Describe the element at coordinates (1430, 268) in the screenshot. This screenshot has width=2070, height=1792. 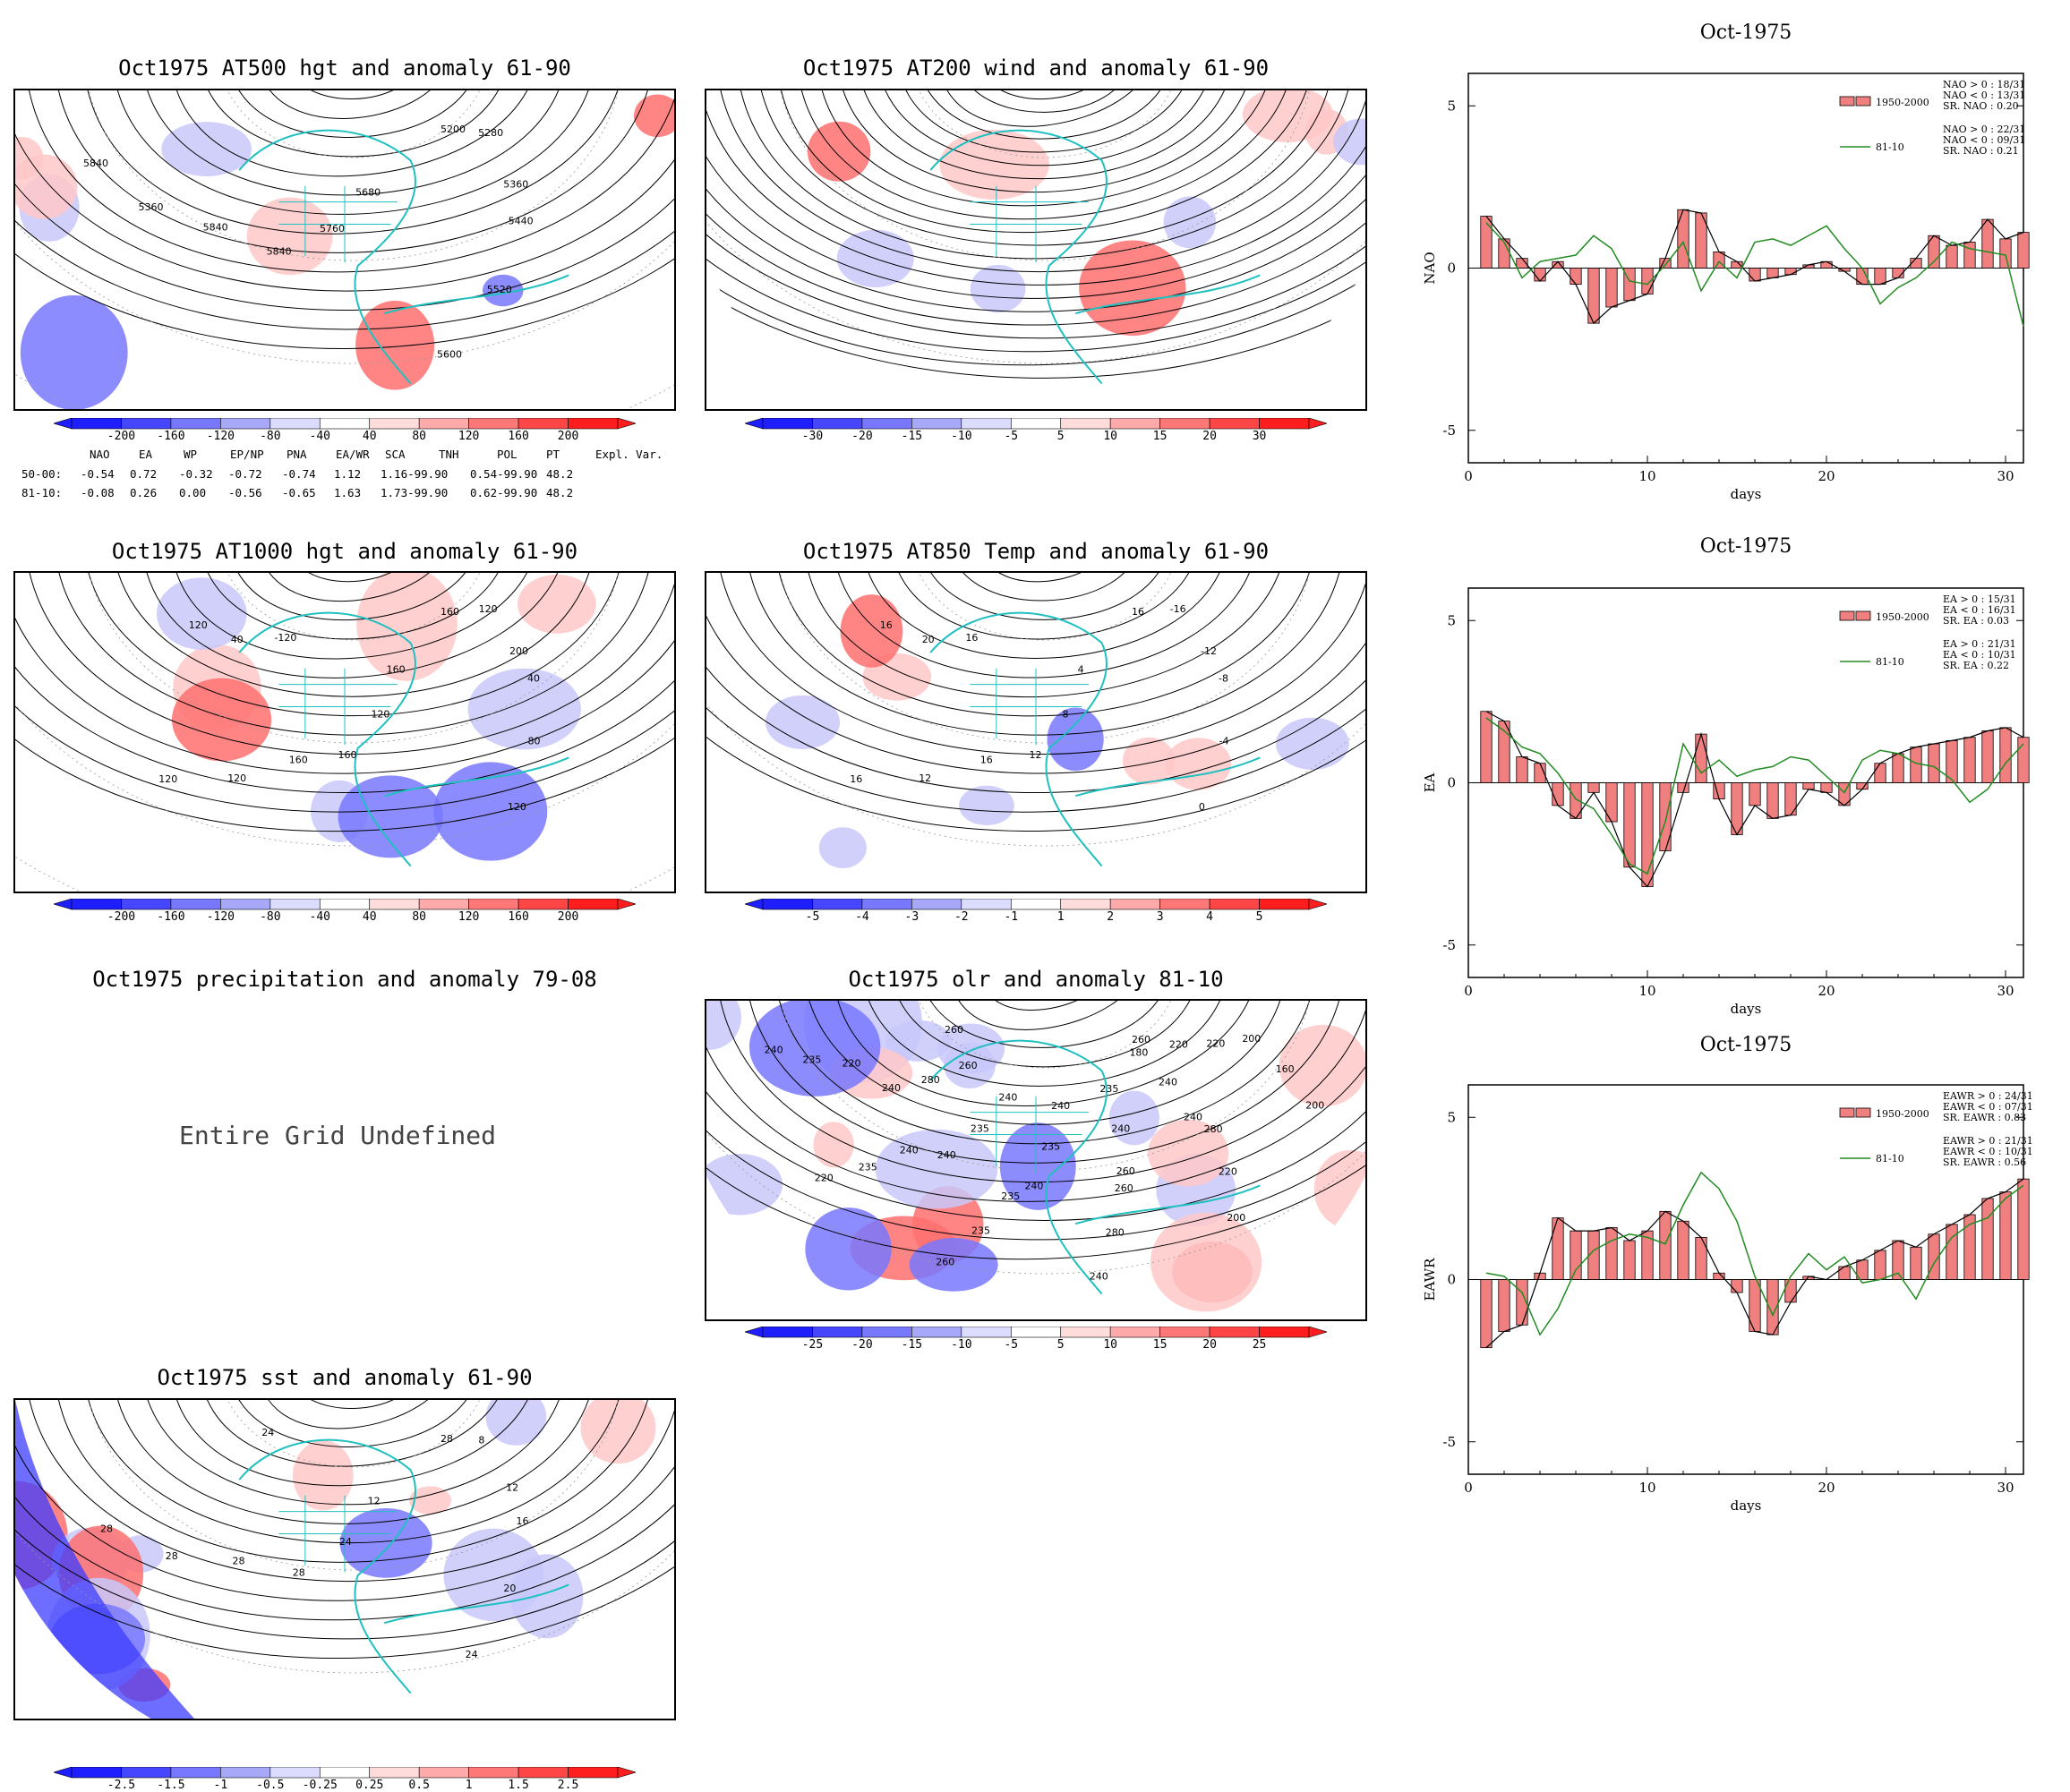
I see `y-axis-label: NAO` at that location.